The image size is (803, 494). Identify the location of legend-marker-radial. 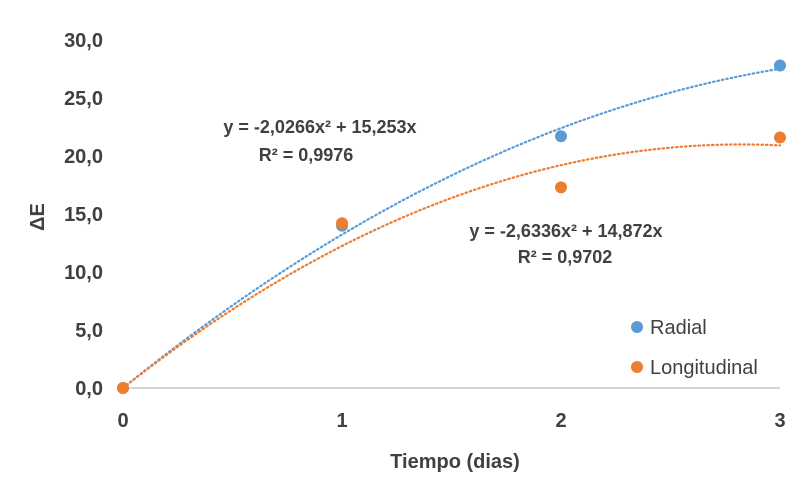
(637, 327).